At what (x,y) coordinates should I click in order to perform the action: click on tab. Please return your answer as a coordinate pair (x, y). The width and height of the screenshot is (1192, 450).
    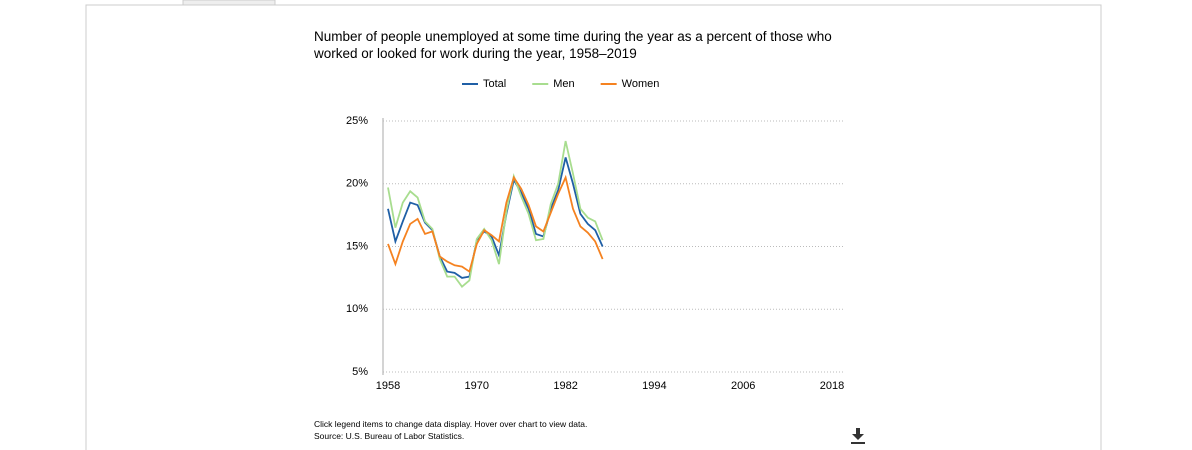
    Looking at the image, I should click on (229, 3).